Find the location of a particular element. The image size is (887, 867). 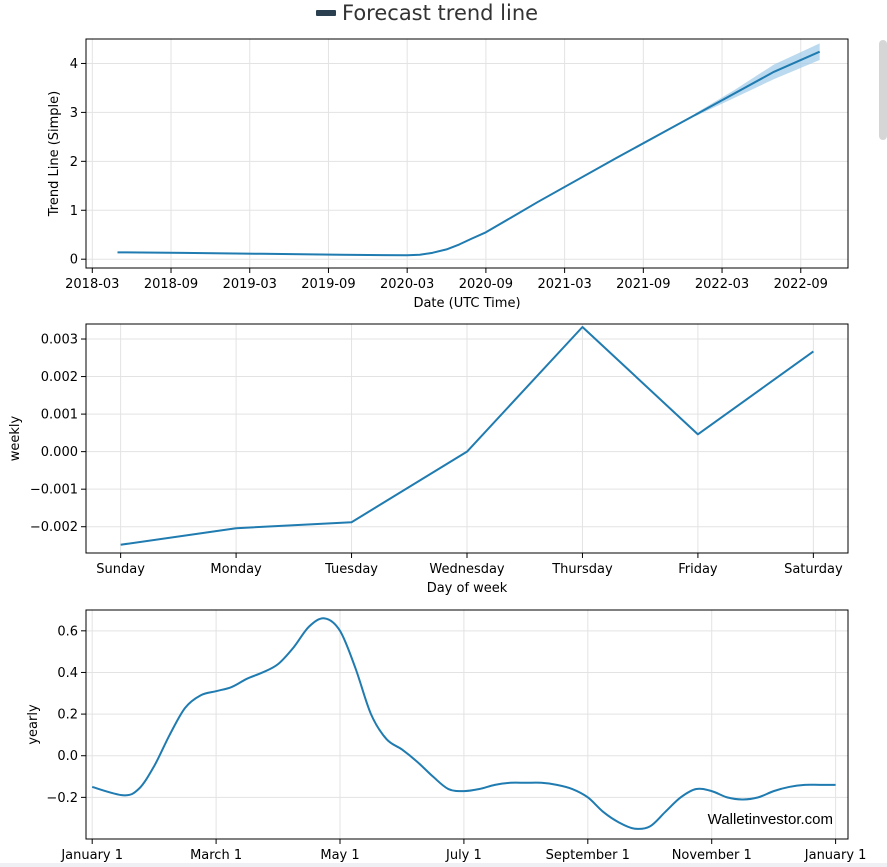

x-tick-label: November 1 is located at coordinates (712, 855).